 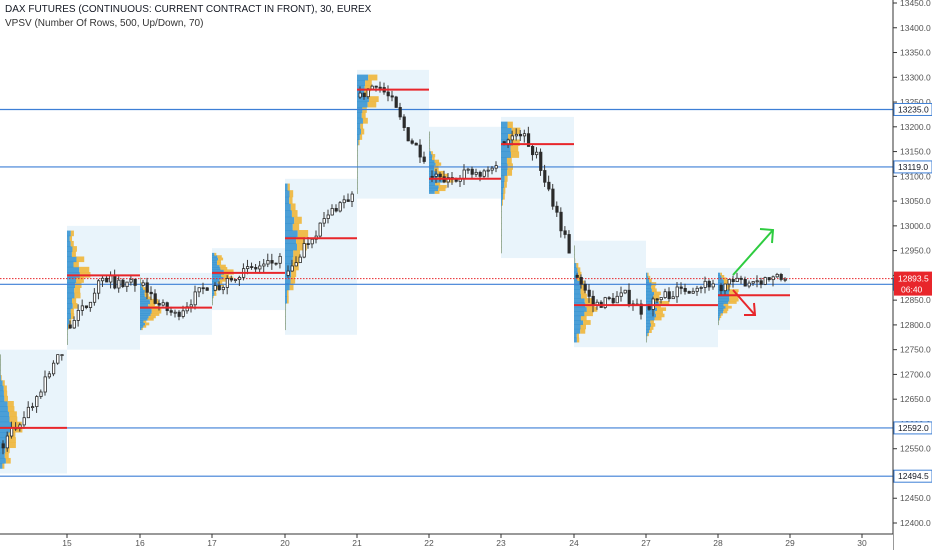 I want to click on last-price-label: 12893.5, so click(x=913, y=279).